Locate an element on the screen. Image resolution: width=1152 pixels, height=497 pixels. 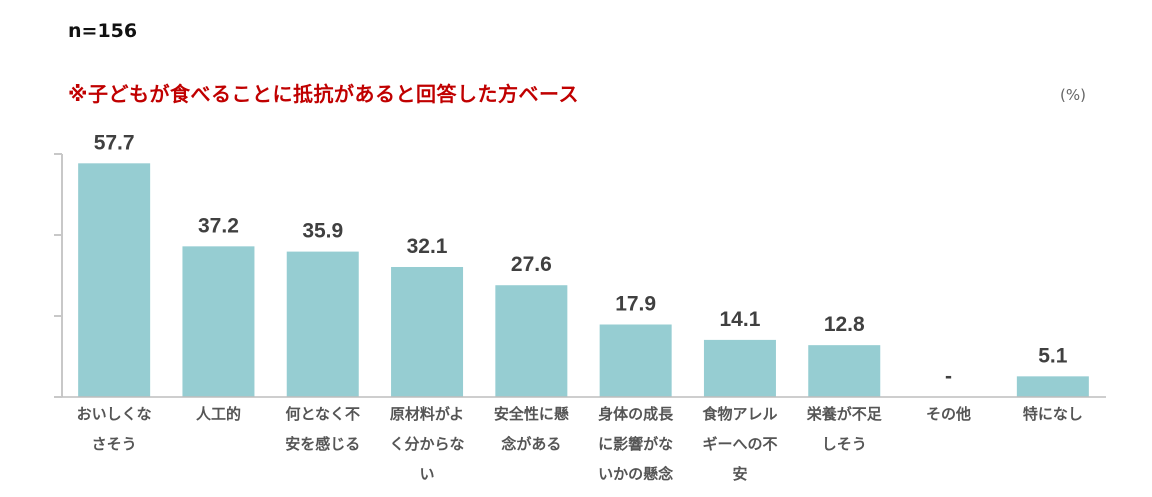
x-tick-label: 念がある is located at coordinates (530, 444).